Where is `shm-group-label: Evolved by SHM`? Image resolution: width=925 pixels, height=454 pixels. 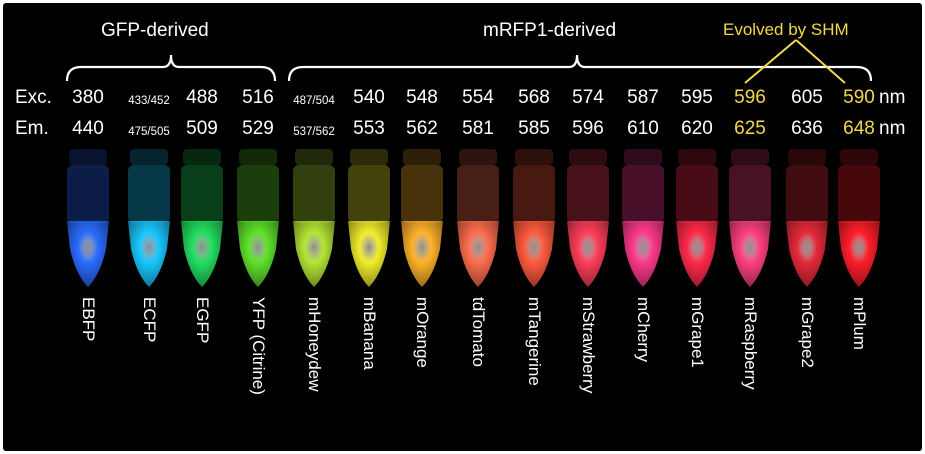 shm-group-label: Evolved by SHM is located at coordinates (786, 29).